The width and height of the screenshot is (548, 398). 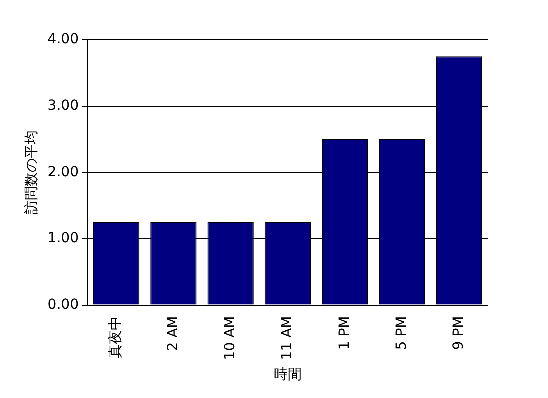 What do you see at coordinates (288, 338) in the screenshot?
I see `x-tick-label: 11 AM` at bounding box center [288, 338].